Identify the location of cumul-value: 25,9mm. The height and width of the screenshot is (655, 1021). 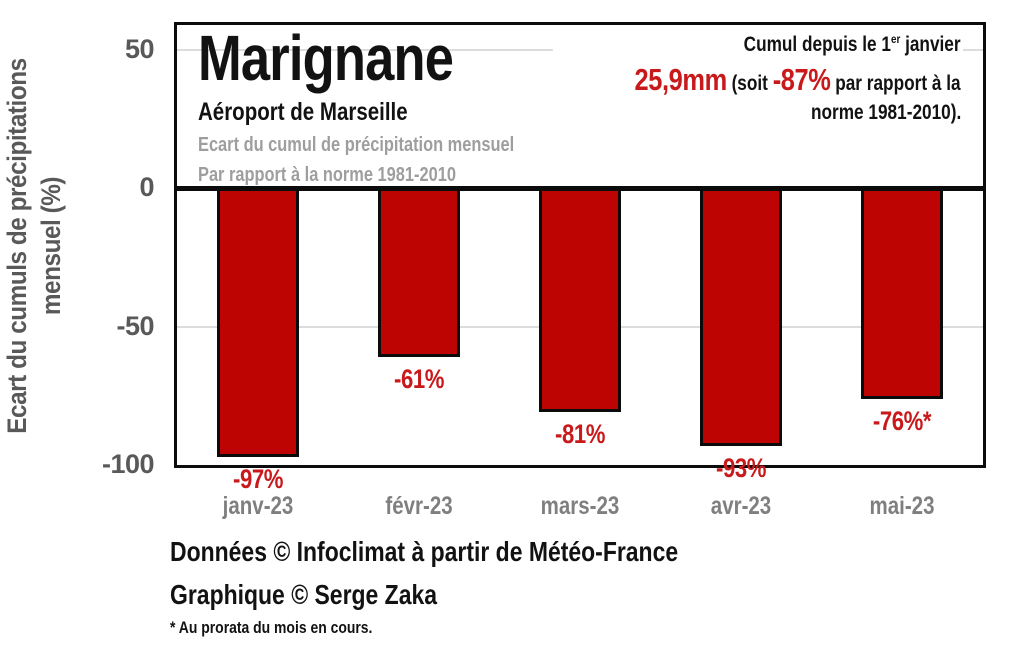
(681, 80).